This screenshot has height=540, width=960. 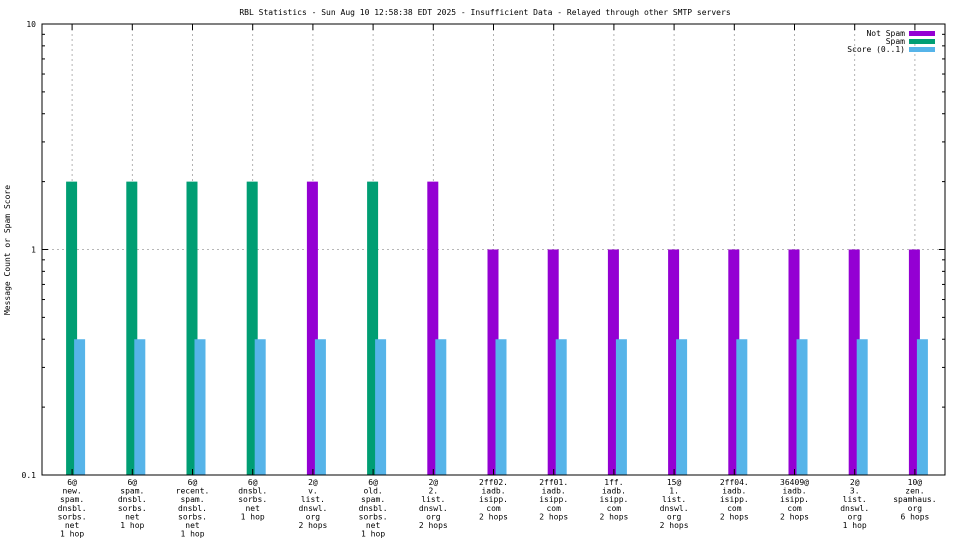 What do you see at coordinates (895, 41) in the screenshot?
I see `legend-label: Spam` at bounding box center [895, 41].